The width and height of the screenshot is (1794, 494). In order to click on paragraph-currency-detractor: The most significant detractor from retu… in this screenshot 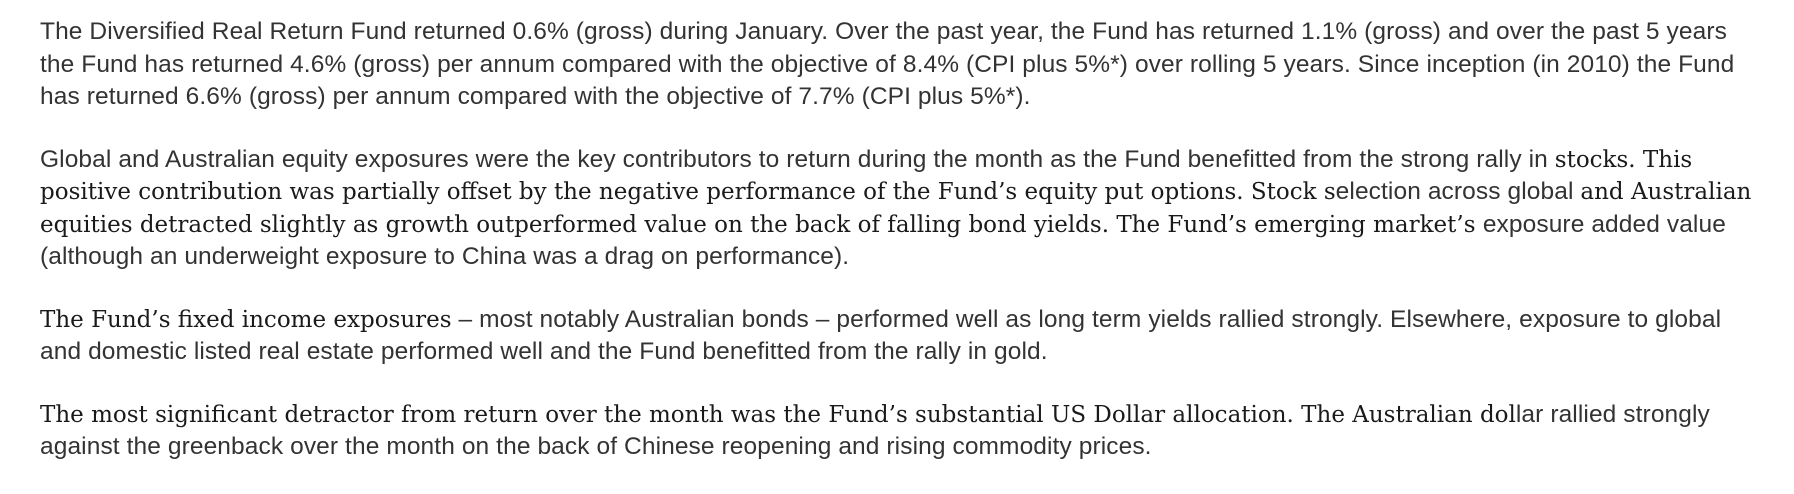, I will do `click(900, 431)`.